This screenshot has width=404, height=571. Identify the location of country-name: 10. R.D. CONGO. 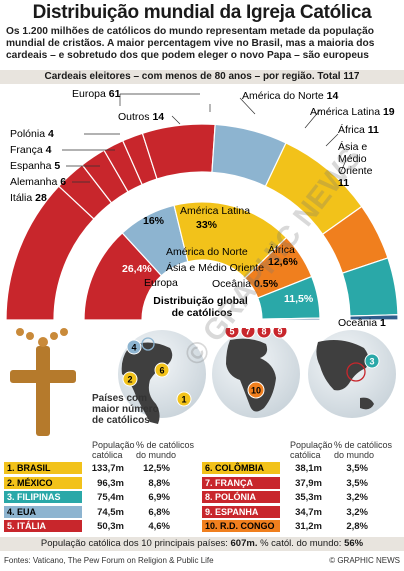
(241, 526).